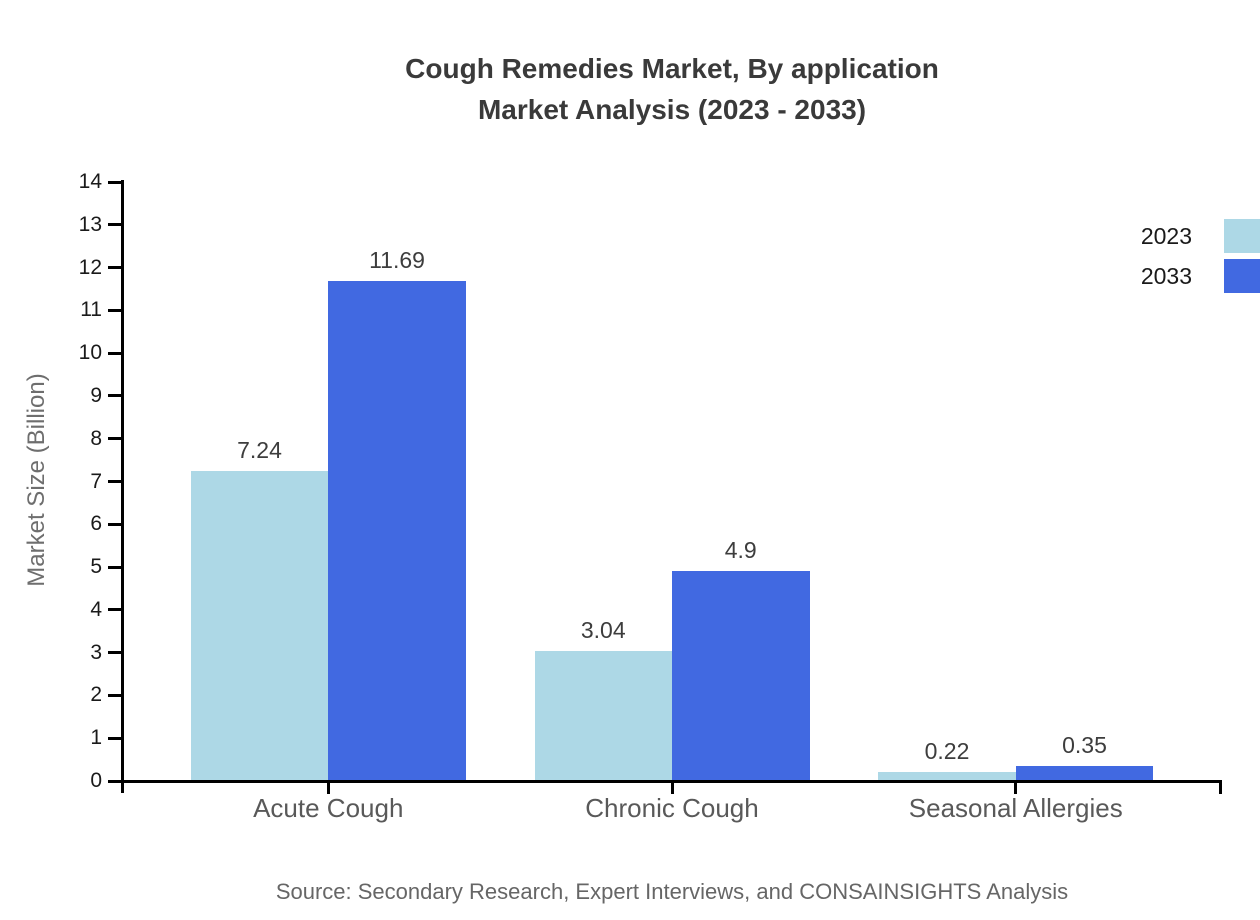  What do you see at coordinates (96, 438) in the screenshot?
I see `y-tick-label-8: 8` at bounding box center [96, 438].